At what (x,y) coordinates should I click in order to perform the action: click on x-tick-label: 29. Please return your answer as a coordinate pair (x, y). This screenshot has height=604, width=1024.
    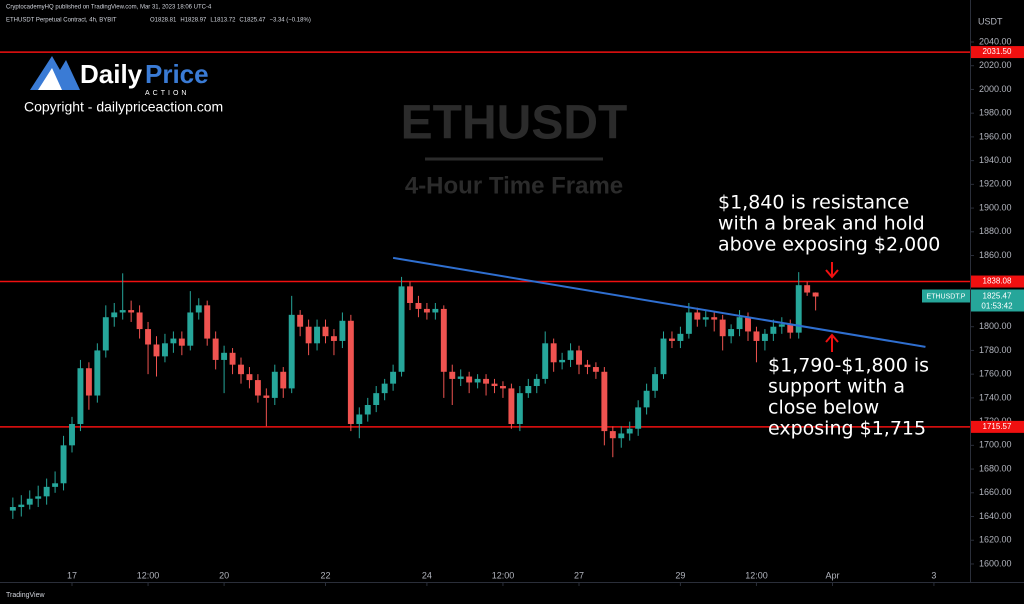
    Looking at the image, I should click on (680, 575).